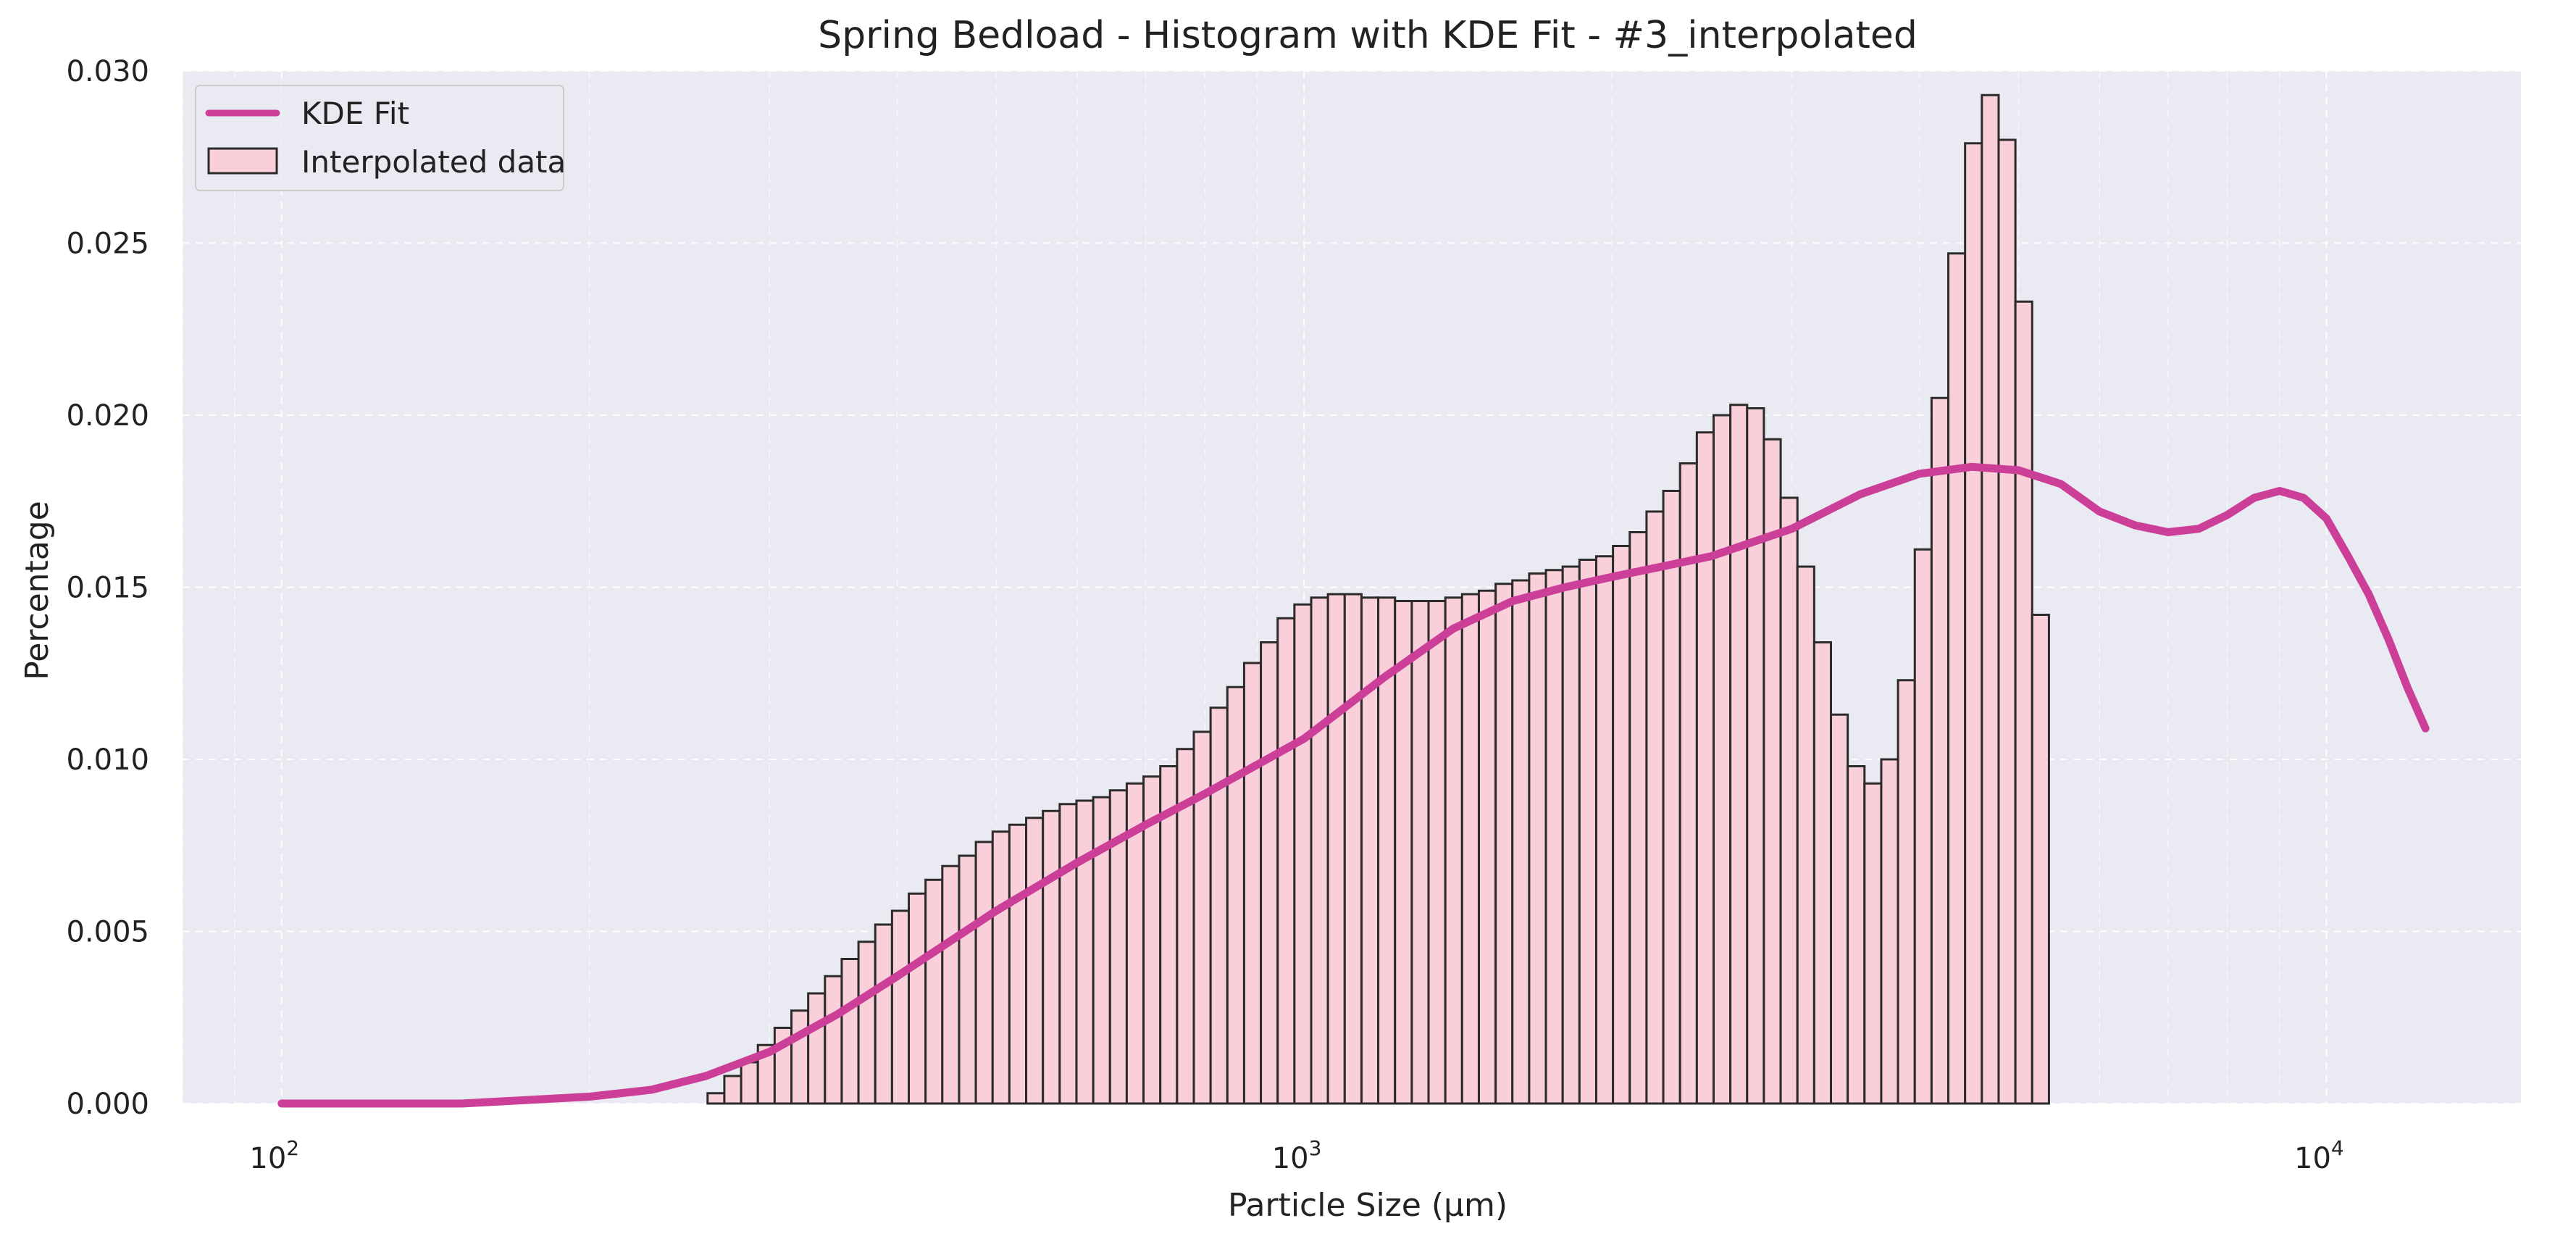 The image size is (2576, 1247). Describe the element at coordinates (107, 760) in the screenshot. I see `y-tick-label: 0.010` at that location.